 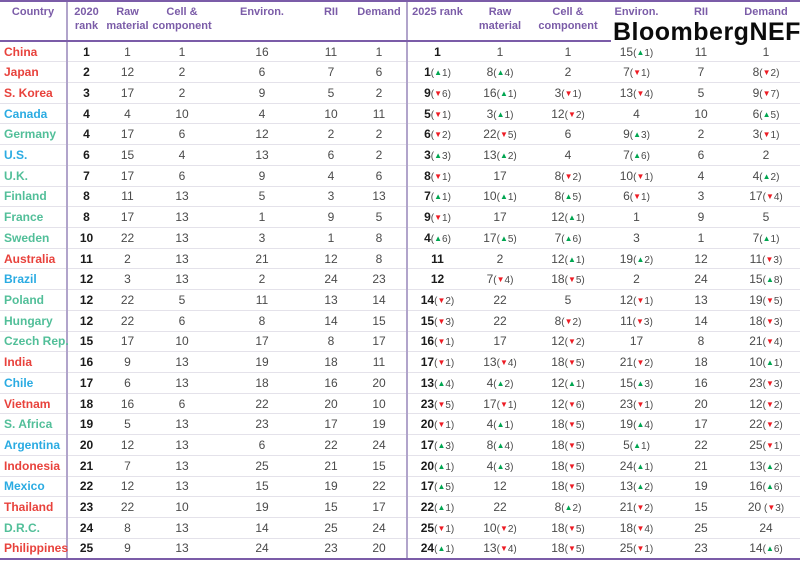 What do you see at coordinates (500, 528) in the screenshot?
I see `value-cell: 10(▼2)` at bounding box center [500, 528].